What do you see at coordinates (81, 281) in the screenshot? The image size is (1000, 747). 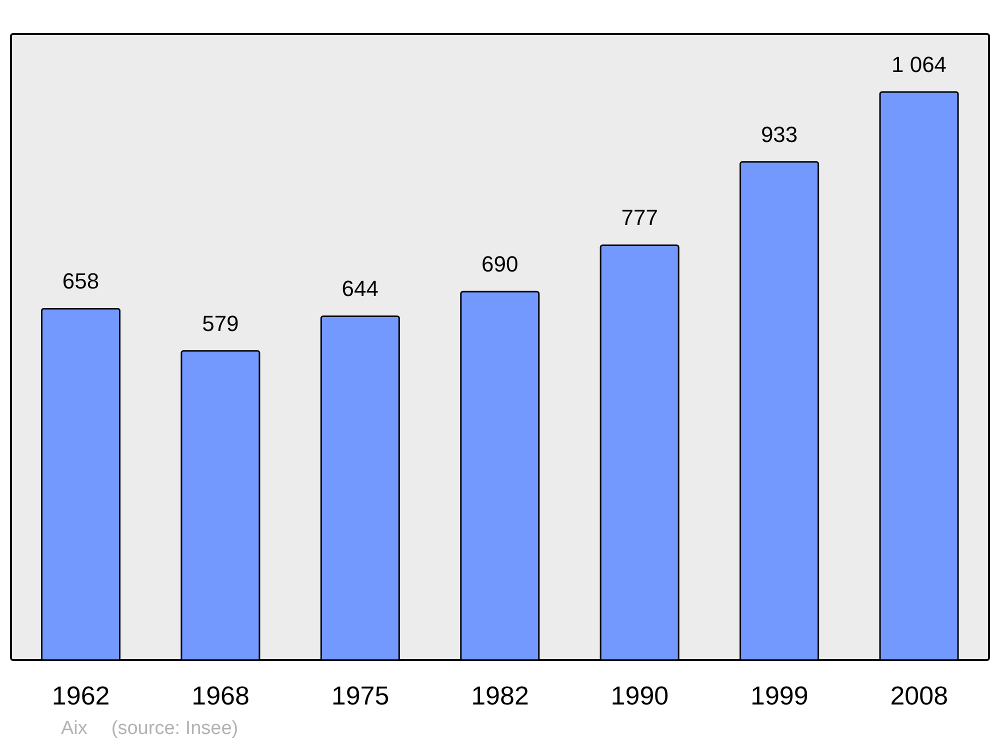 I see `data-label: 658` at bounding box center [81, 281].